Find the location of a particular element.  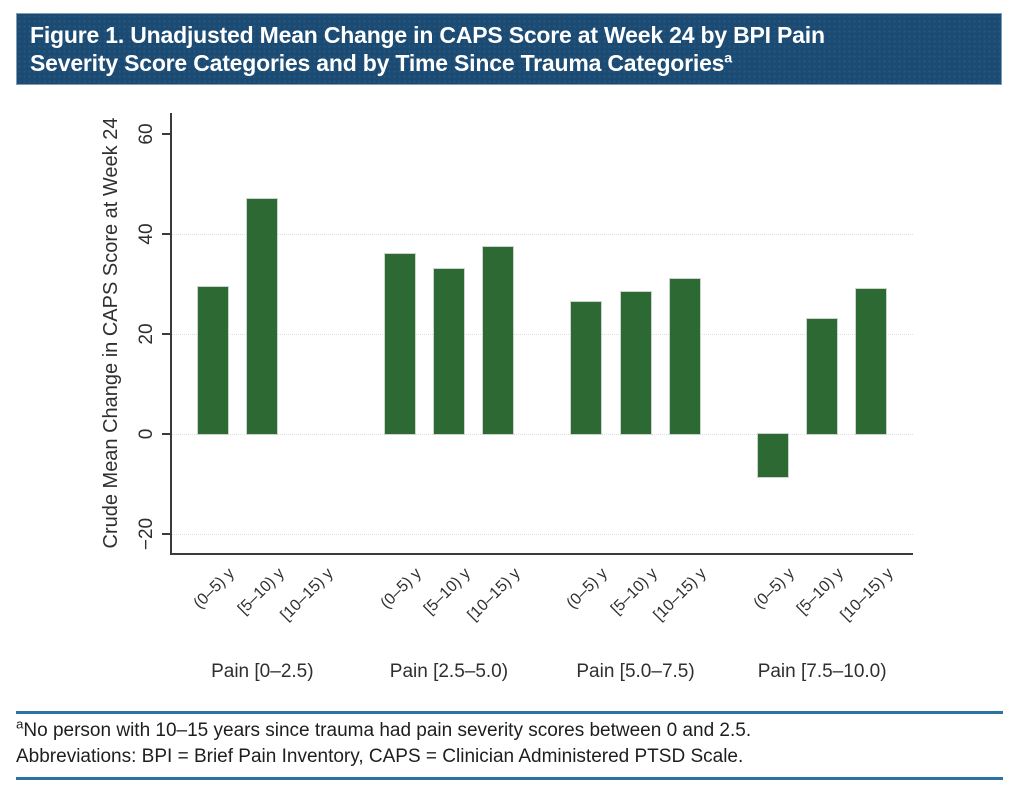

group-label-4: Pain [7.5–10.0) is located at coordinates (822, 671).